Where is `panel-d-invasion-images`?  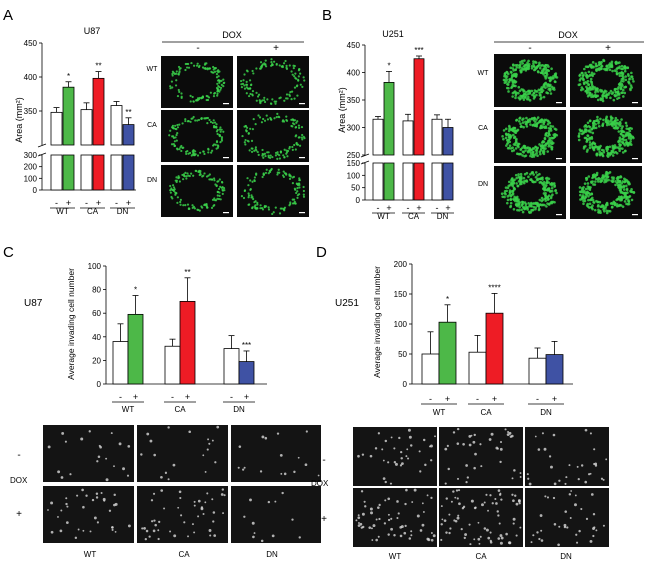 panel-d-invasion-images is located at coordinates (481, 487).